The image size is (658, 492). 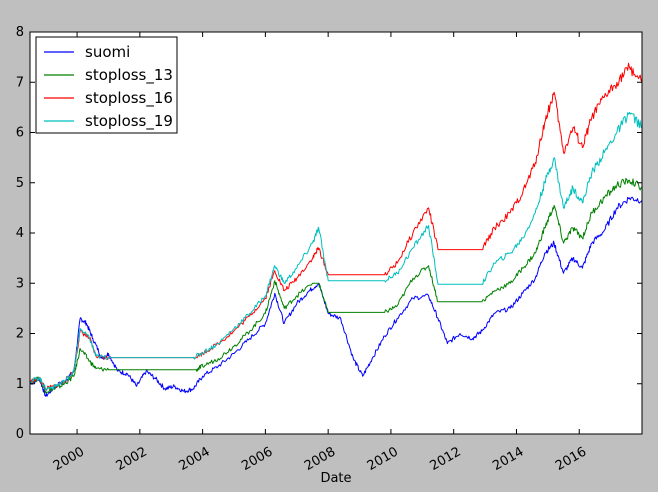 I want to click on x-axis-label: Date, so click(x=335, y=478).